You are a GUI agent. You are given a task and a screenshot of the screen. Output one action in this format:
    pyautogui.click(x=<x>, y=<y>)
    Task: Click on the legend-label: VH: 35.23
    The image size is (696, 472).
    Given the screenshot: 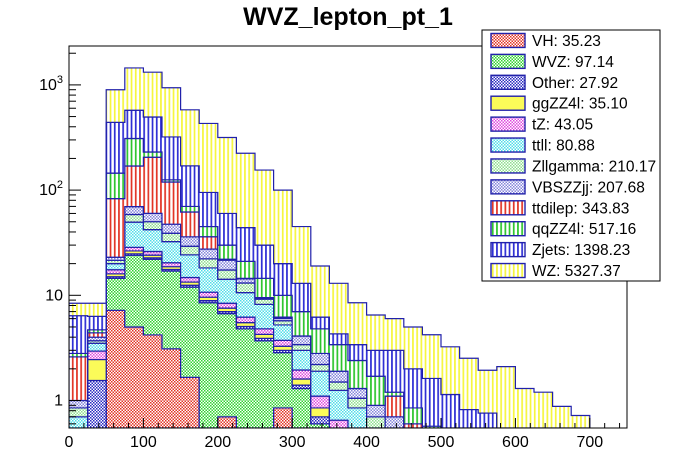 What is the action you would take?
    pyautogui.click(x=566, y=41)
    